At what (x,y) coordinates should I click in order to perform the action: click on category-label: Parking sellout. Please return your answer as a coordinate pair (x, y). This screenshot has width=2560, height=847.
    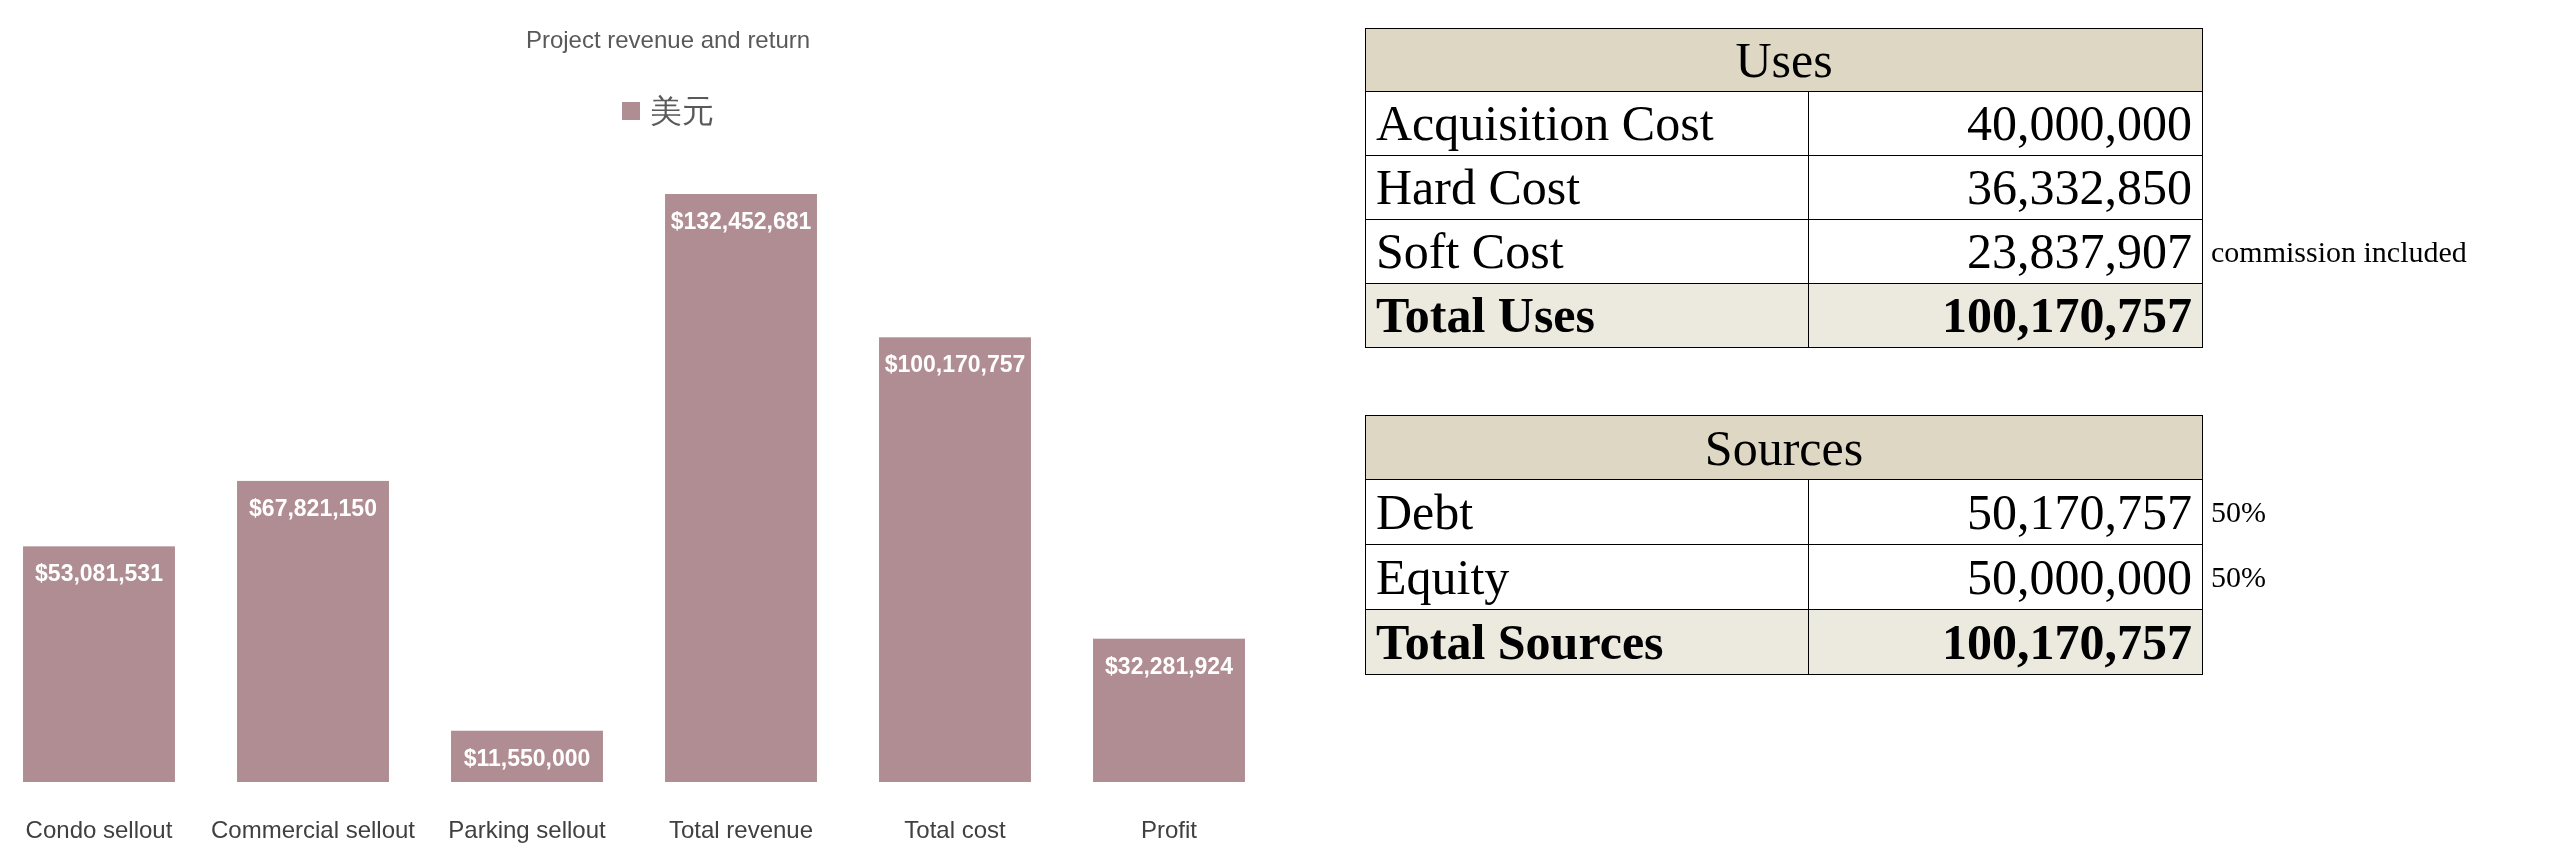
    Looking at the image, I should click on (527, 829).